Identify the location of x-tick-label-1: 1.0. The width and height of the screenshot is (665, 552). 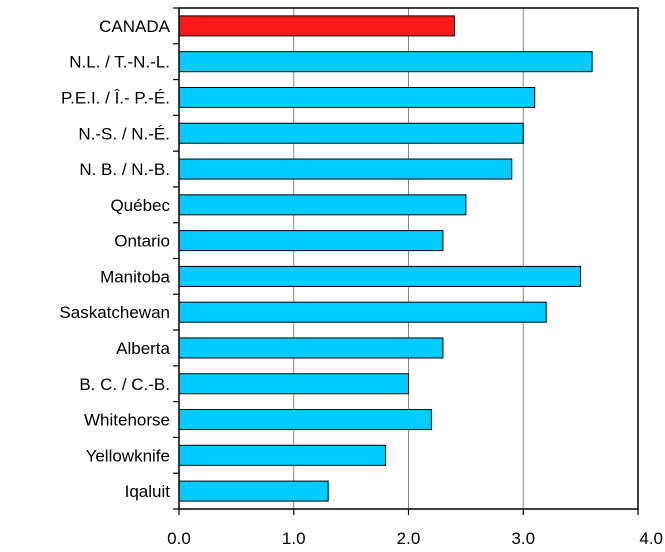
(294, 538).